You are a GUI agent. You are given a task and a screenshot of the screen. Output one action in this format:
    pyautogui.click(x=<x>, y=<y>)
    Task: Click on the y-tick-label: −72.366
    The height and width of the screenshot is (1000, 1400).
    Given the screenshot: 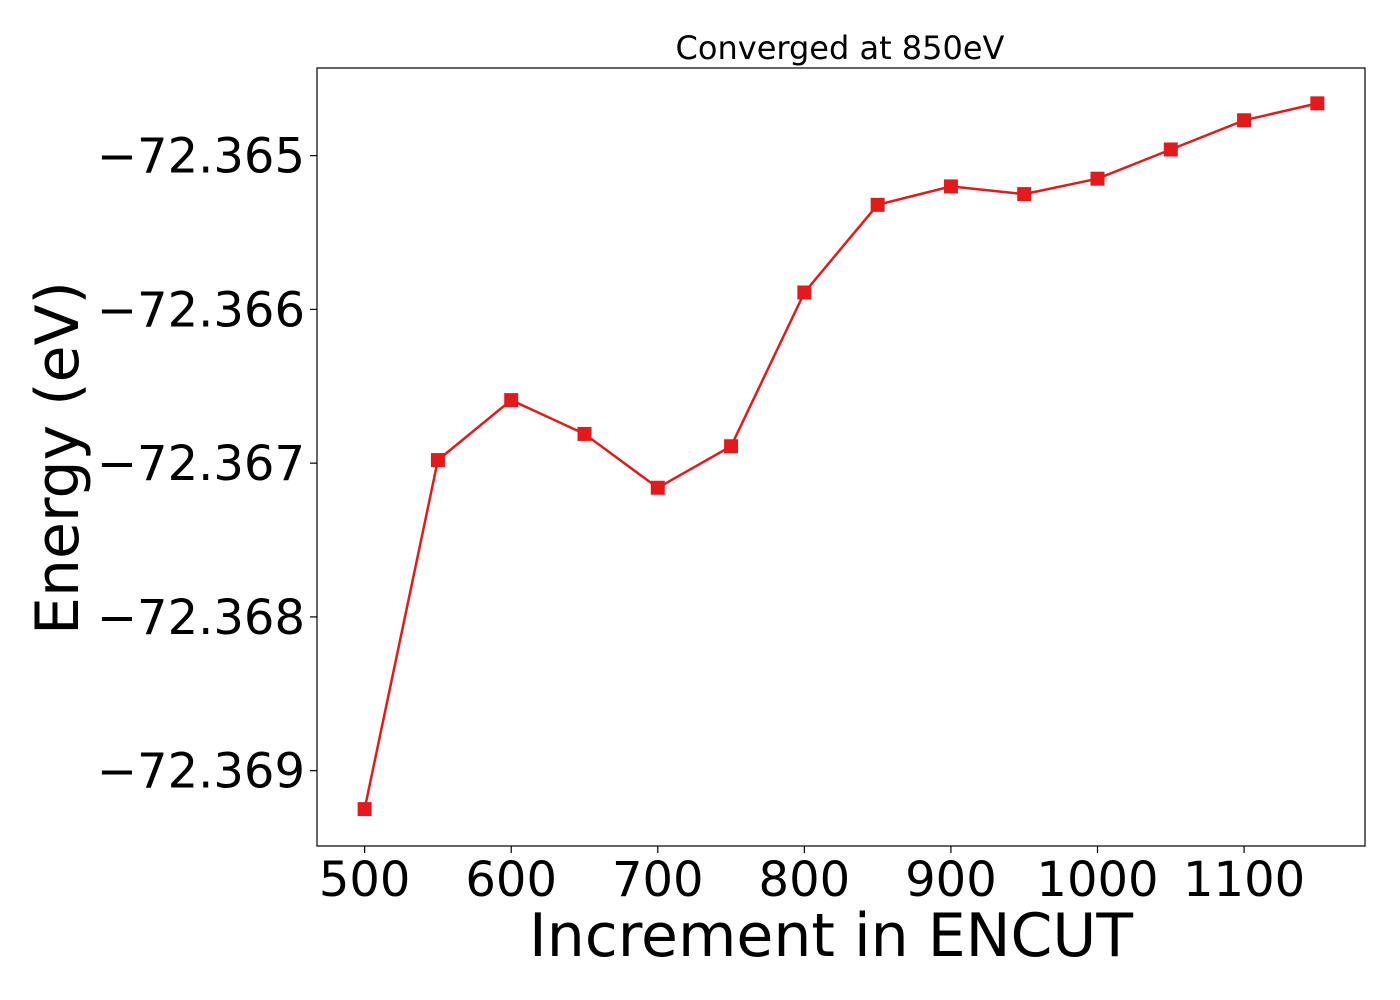 What is the action you would take?
    pyautogui.click(x=201, y=310)
    